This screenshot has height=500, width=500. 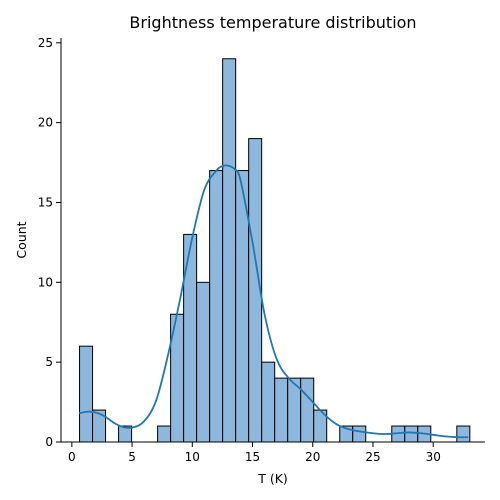 I want to click on x-tick-label: 25, so click(x=372, y=457).